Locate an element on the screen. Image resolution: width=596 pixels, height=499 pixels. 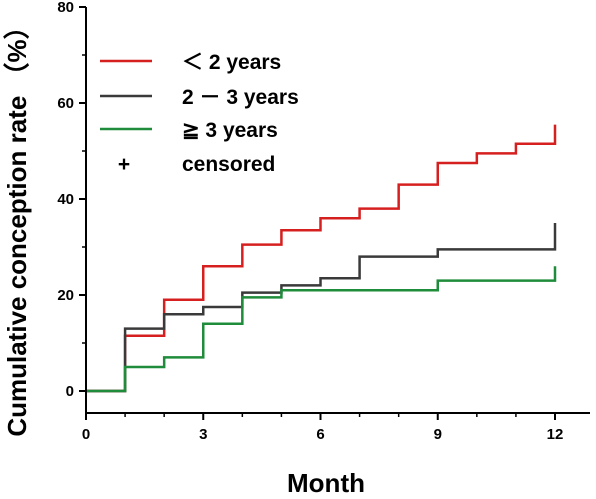
y-axis: 0 20 40 60 80 is located at coordinates (72, 206).